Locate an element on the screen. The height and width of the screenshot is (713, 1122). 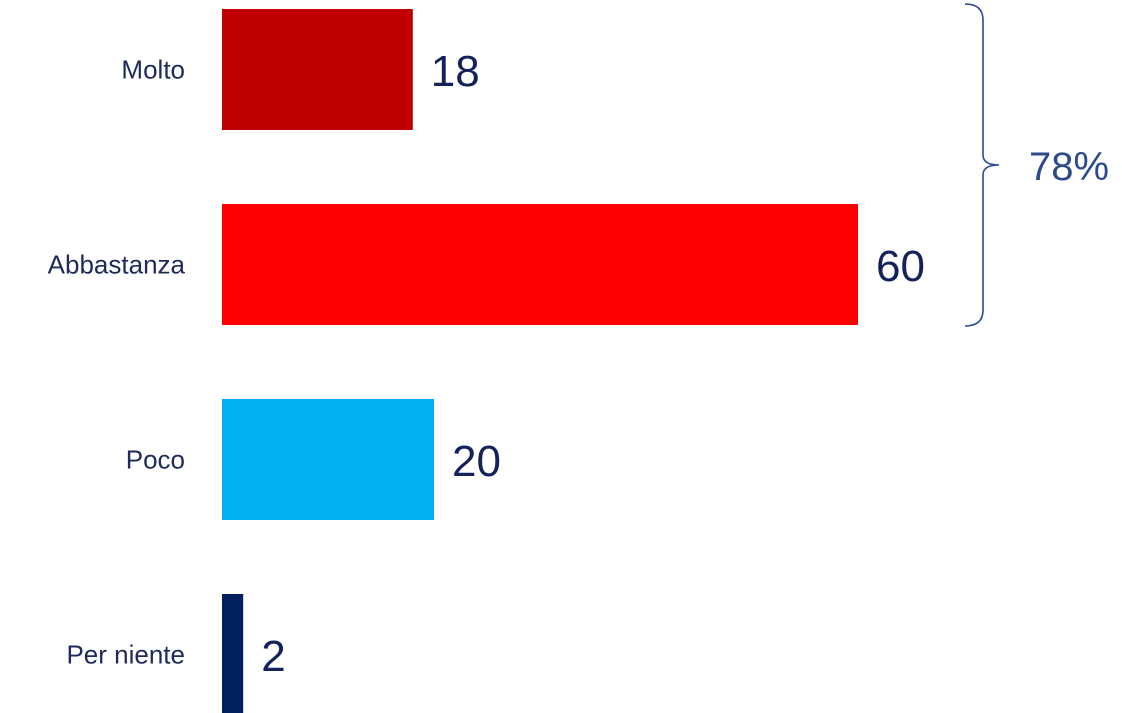
value-label-poco: 20 is located at coordinates (476, 461).